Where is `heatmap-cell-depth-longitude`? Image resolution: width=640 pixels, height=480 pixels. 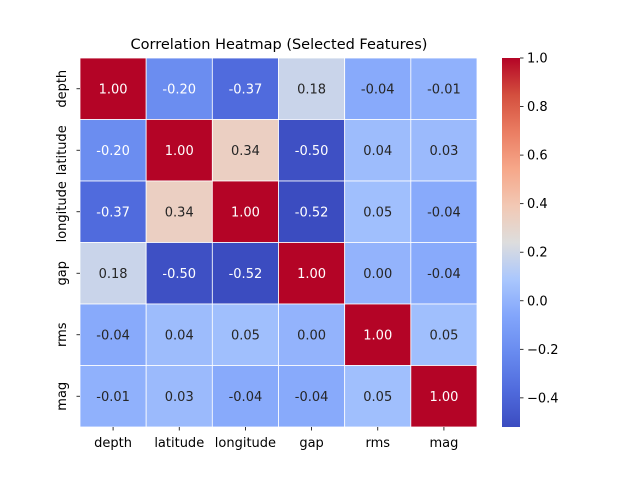 heatmap-cell-depth-longitude is located at coordinates (245, 88).